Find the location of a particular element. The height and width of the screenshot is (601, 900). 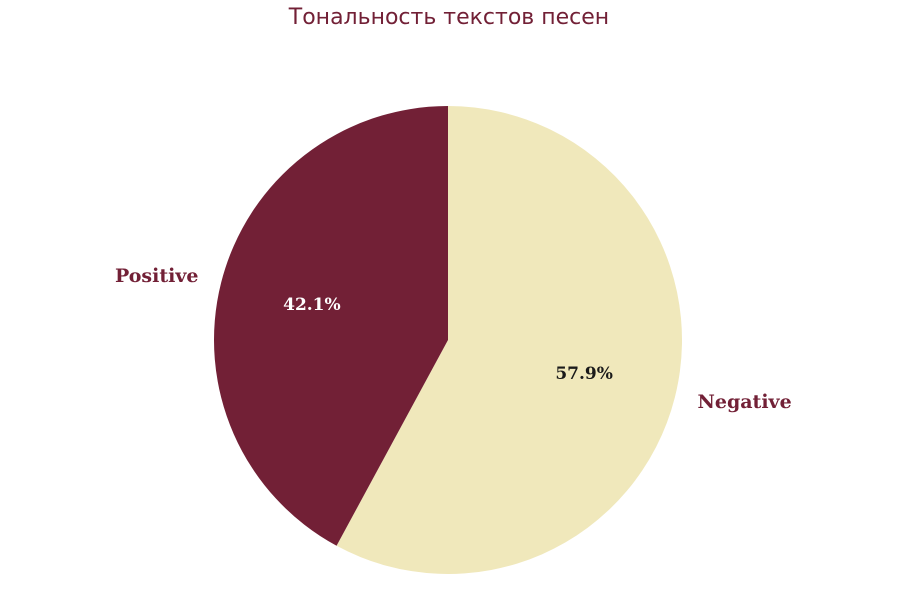

chart-title: Тональность текстов песен is located at coordinates (448, 17).